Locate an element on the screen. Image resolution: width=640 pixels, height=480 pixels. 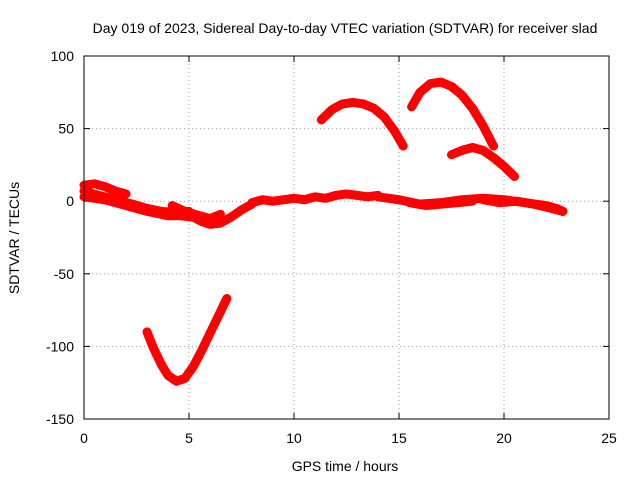
y-tick-label: 50 is located at coordinates (66, 129).